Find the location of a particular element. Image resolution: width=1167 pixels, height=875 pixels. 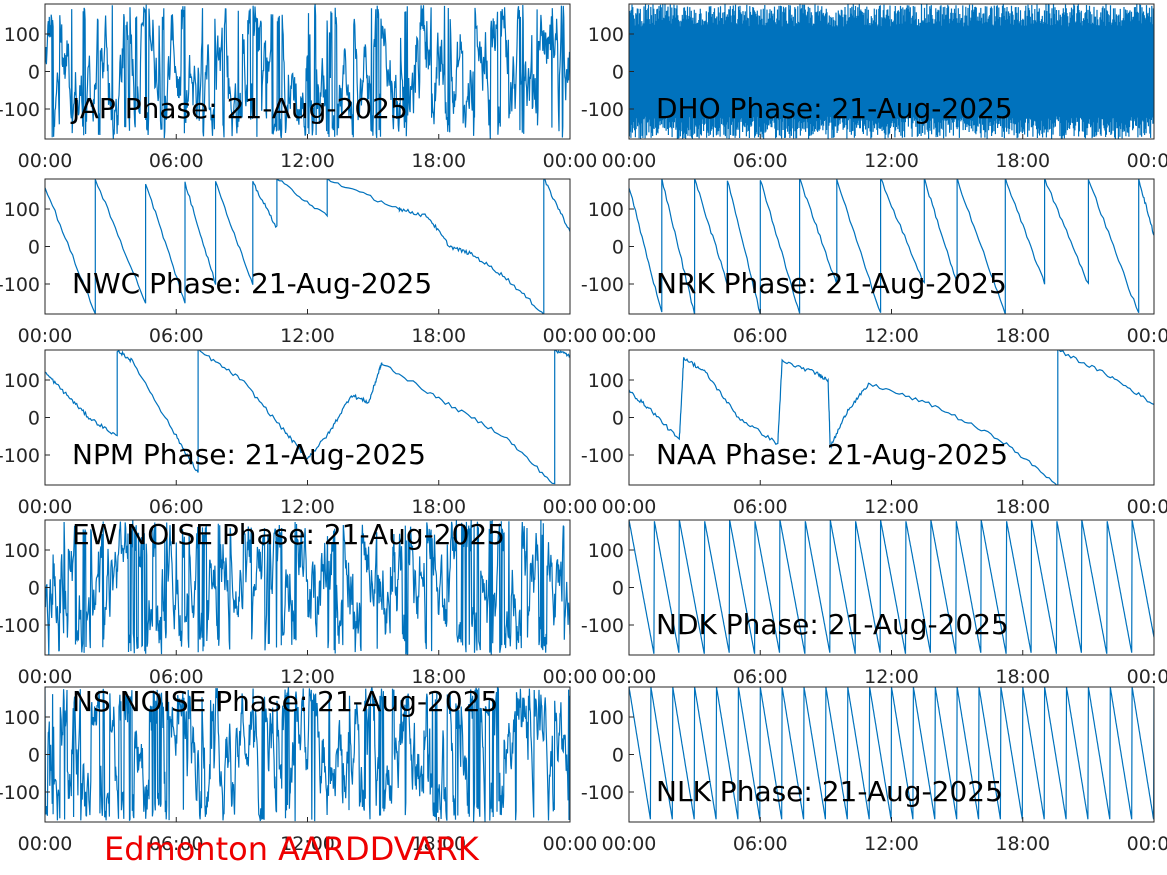

panel-title: NAA Phase: 21-Aug-2025 is located at coordinates (832, 454).